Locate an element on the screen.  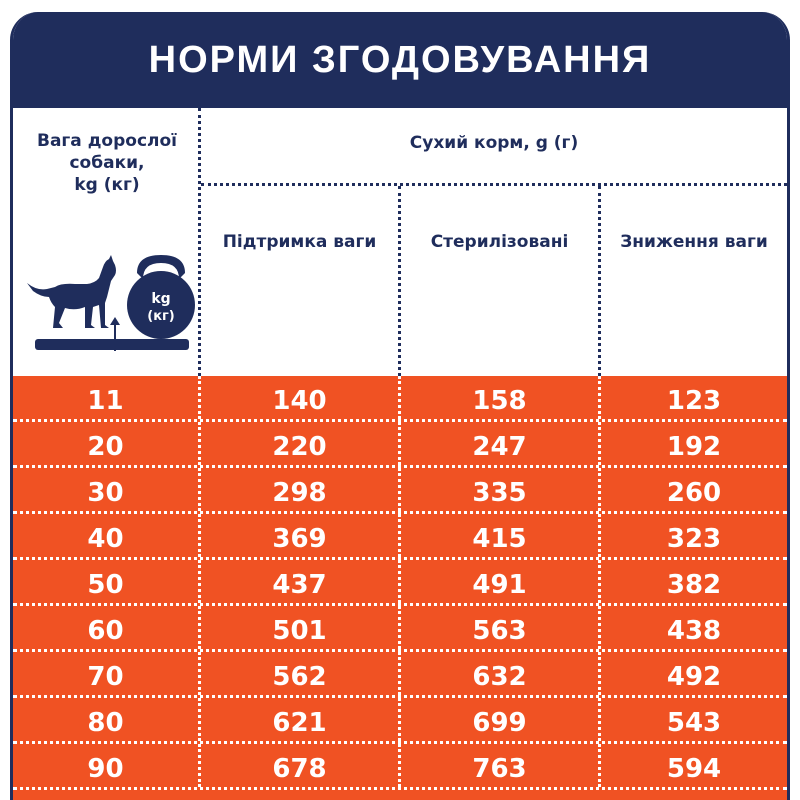
maintenance-cell: 140 is located at coordinates (301, 397).